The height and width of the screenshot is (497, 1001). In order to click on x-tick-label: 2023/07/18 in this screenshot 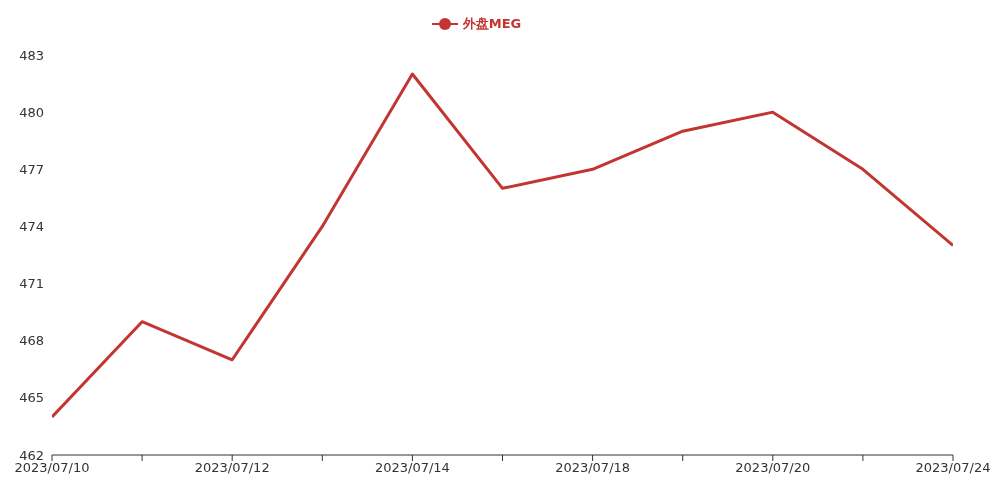, I will do `click(593, 468)`.